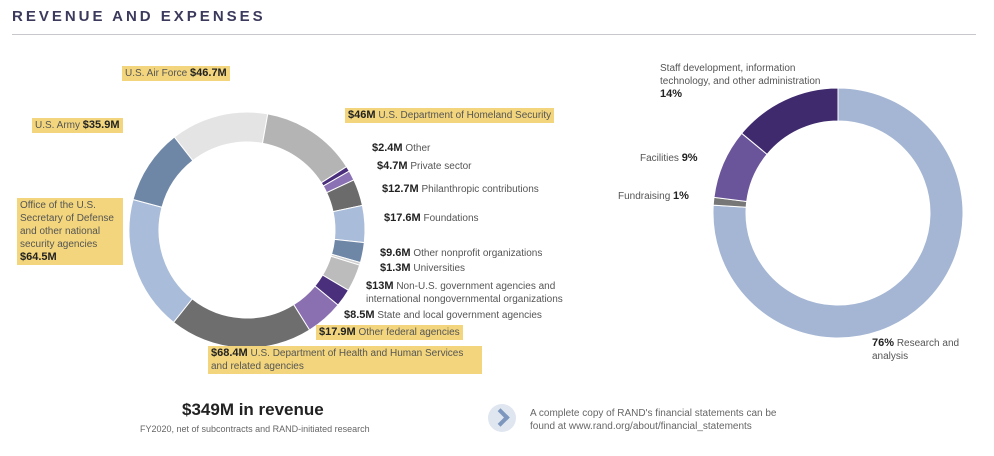 The width and height of the screenshot is (994, 456). I want to click on label-fundraising: Fundraising 1%, so click(653, 196).